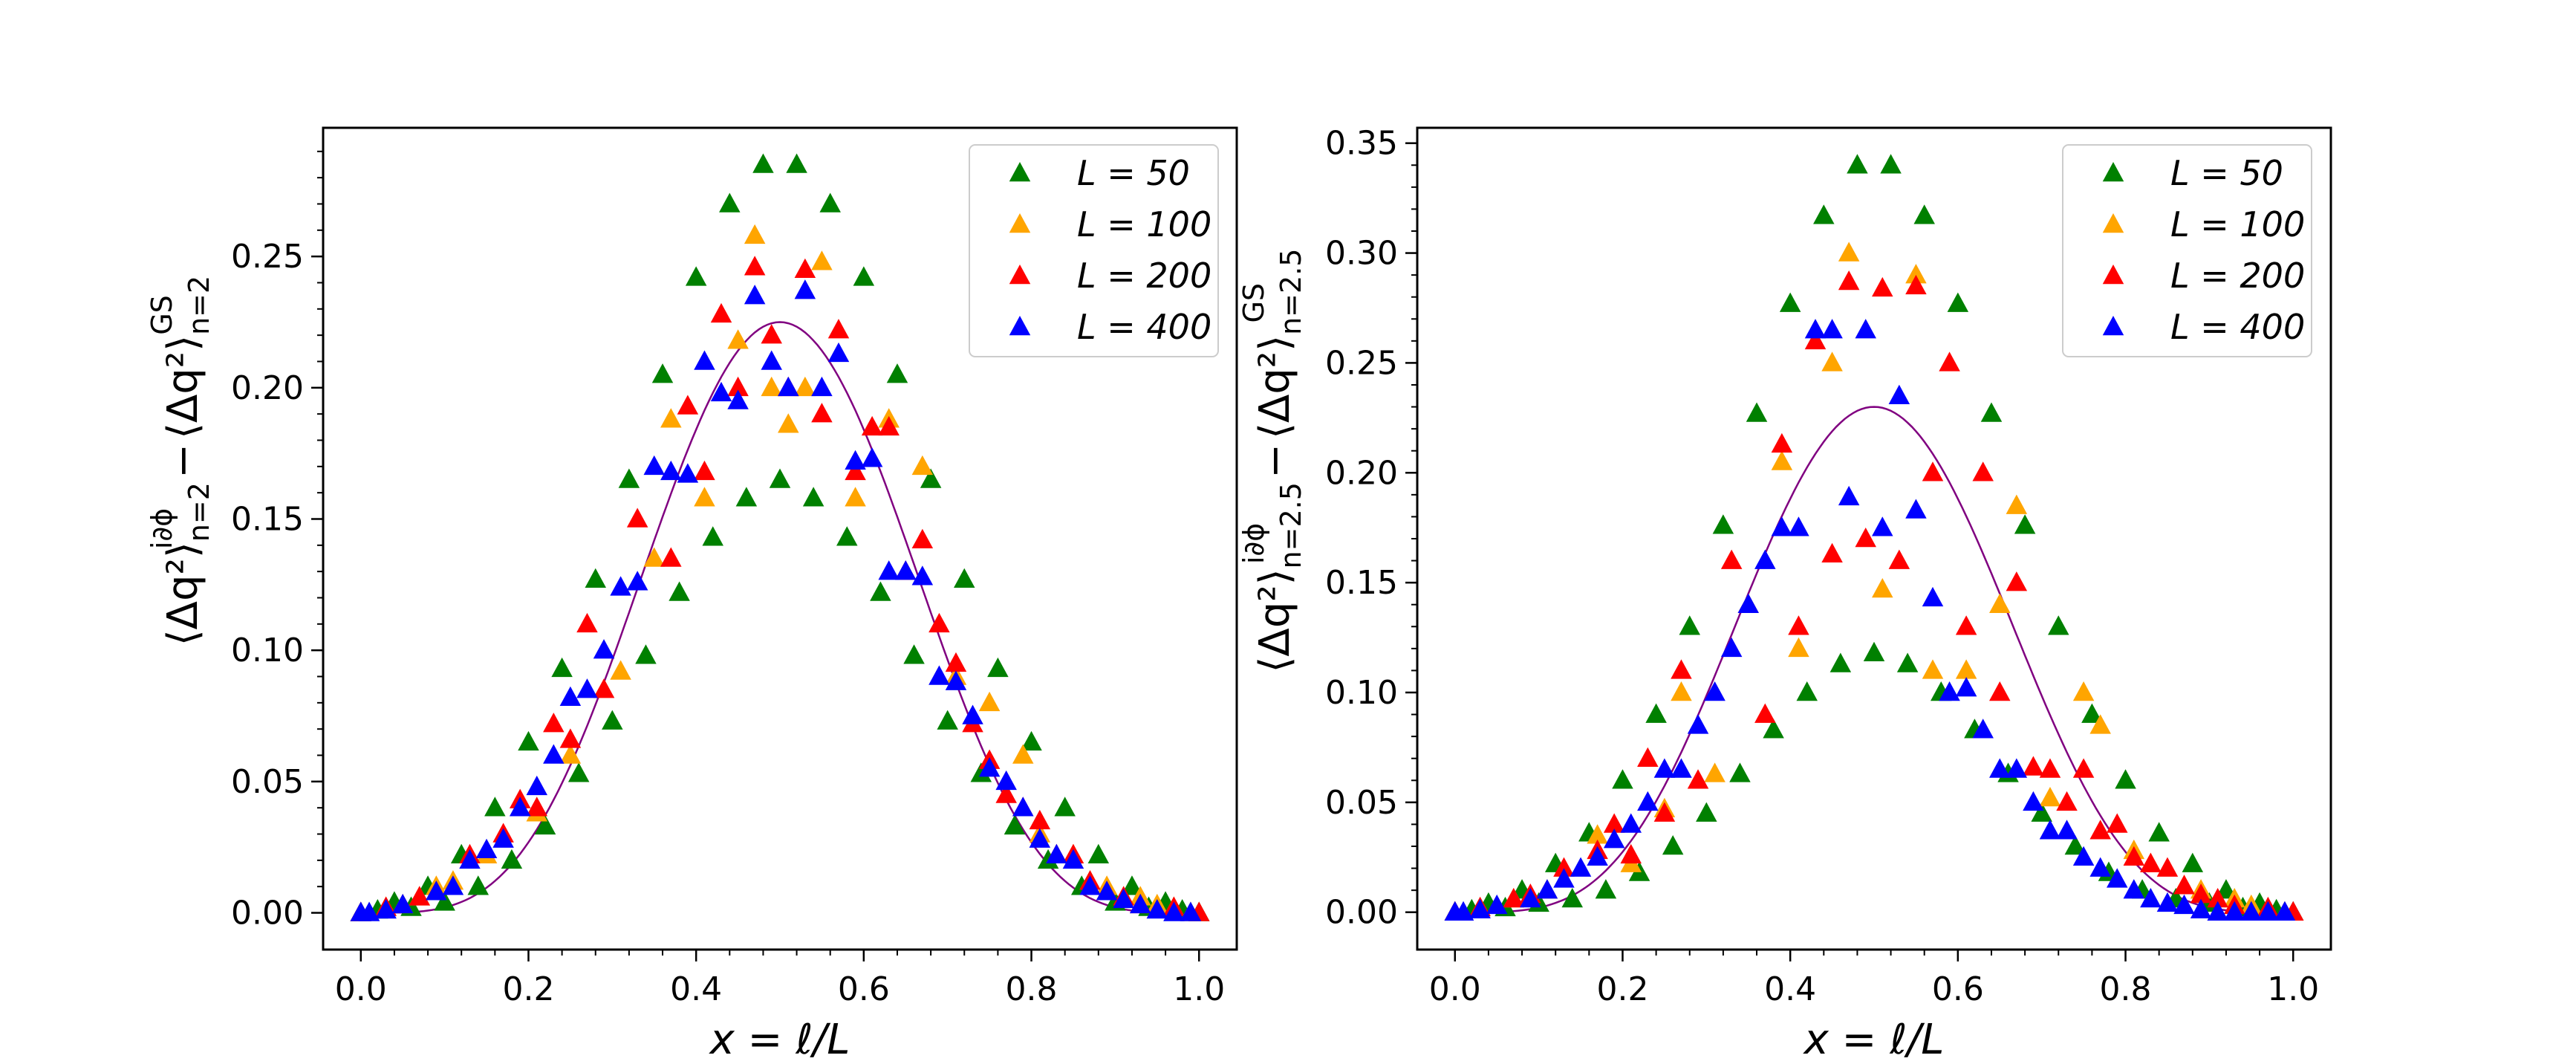  I want to click on ylabel-sup2: GS, so click(162, 315).